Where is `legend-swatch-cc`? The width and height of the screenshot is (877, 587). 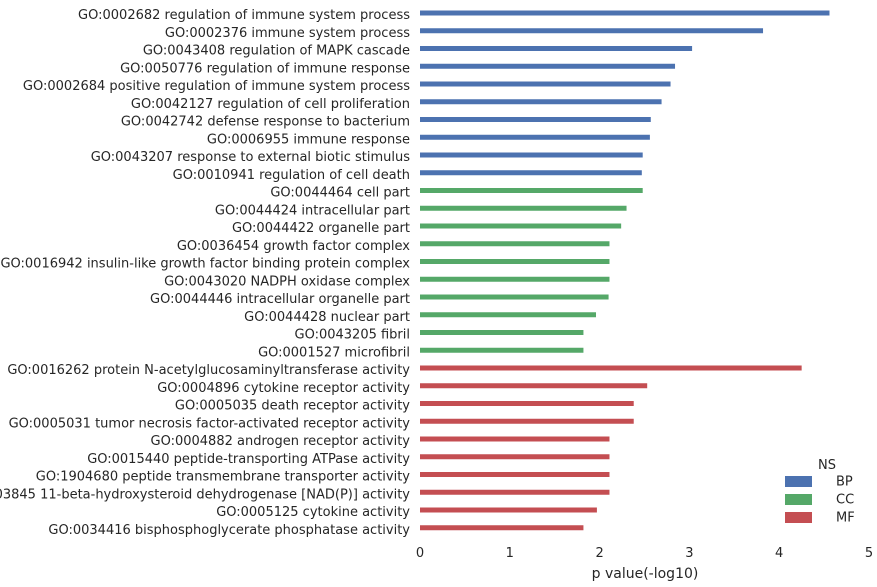 legend-swatch-cc is located at coordinates (798, 499).